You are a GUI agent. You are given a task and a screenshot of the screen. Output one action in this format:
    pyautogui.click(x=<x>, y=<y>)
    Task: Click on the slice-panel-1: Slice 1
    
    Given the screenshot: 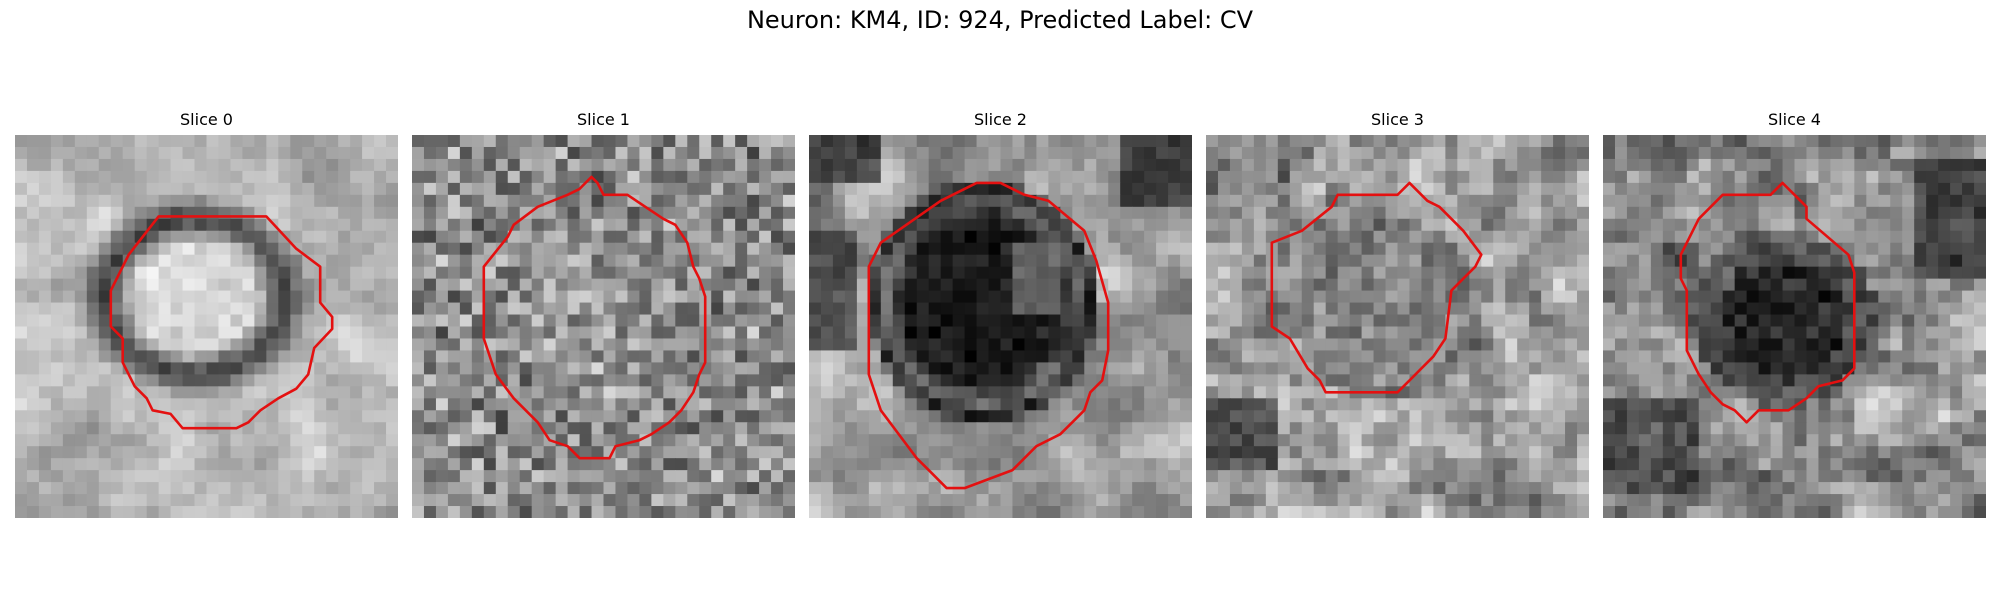 What is the action you would take?
    pyautogui.click(x=603, y=313)
    